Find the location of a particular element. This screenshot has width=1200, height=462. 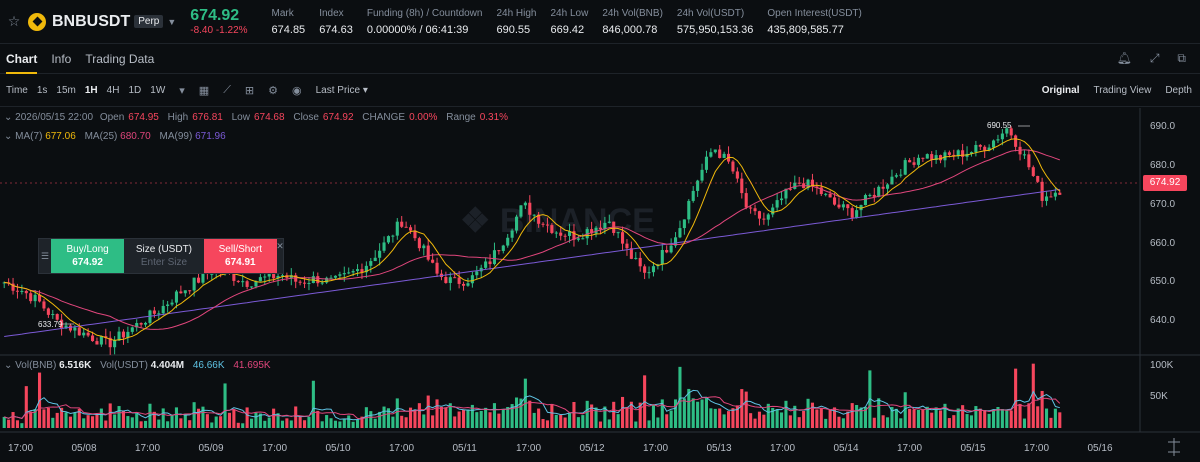

popout-icon: ⧉ is located at coordinates (1181, 58).